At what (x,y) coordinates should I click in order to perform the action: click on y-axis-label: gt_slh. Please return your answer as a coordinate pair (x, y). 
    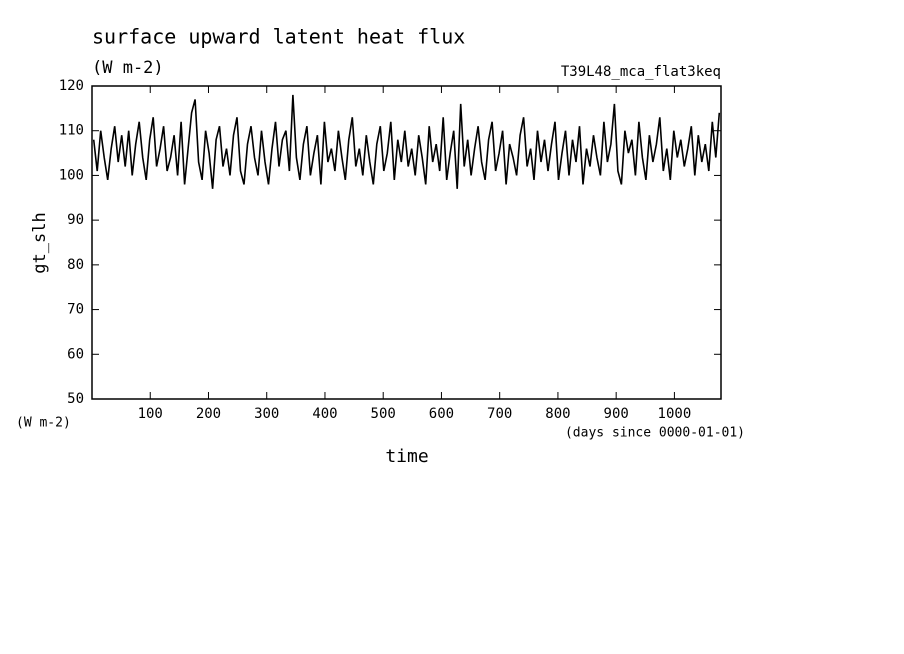
    Looking at the image, I should click on (40, 242).